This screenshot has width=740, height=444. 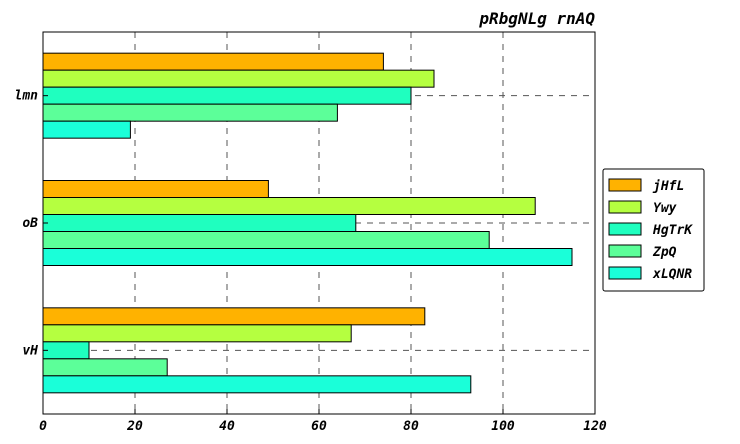 What do you see at coordinates (672, 230) in the screenshot?
I see `legend-label: HgTrK` at bounding box center [672, 230].